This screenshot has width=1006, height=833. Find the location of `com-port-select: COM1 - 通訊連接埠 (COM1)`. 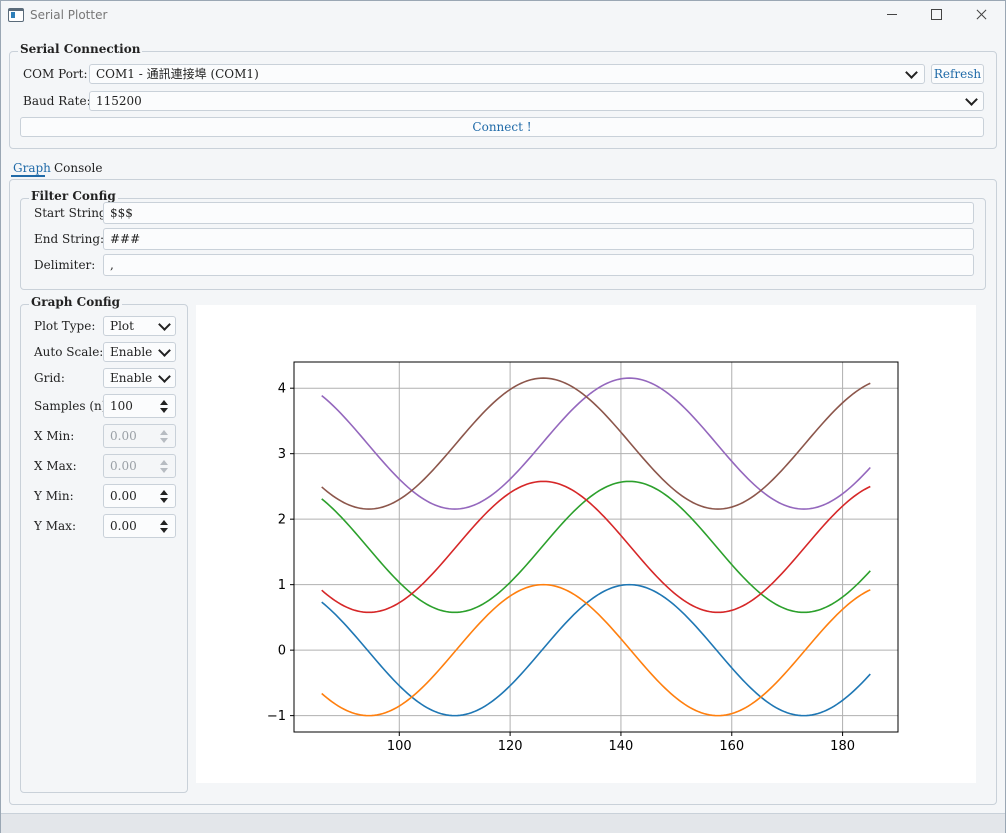

com-port-select: COM1 - 通訊連接埠 (COM1) is located at coordinates (507, 74).